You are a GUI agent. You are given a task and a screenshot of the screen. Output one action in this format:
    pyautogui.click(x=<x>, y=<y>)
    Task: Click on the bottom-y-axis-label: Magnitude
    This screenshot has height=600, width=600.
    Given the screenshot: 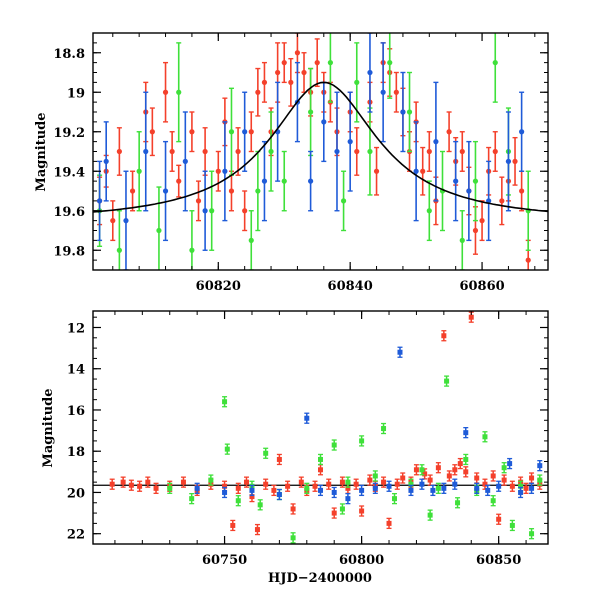 What is the action you would take?
    pyautogui.click(x=48, y=427)
    